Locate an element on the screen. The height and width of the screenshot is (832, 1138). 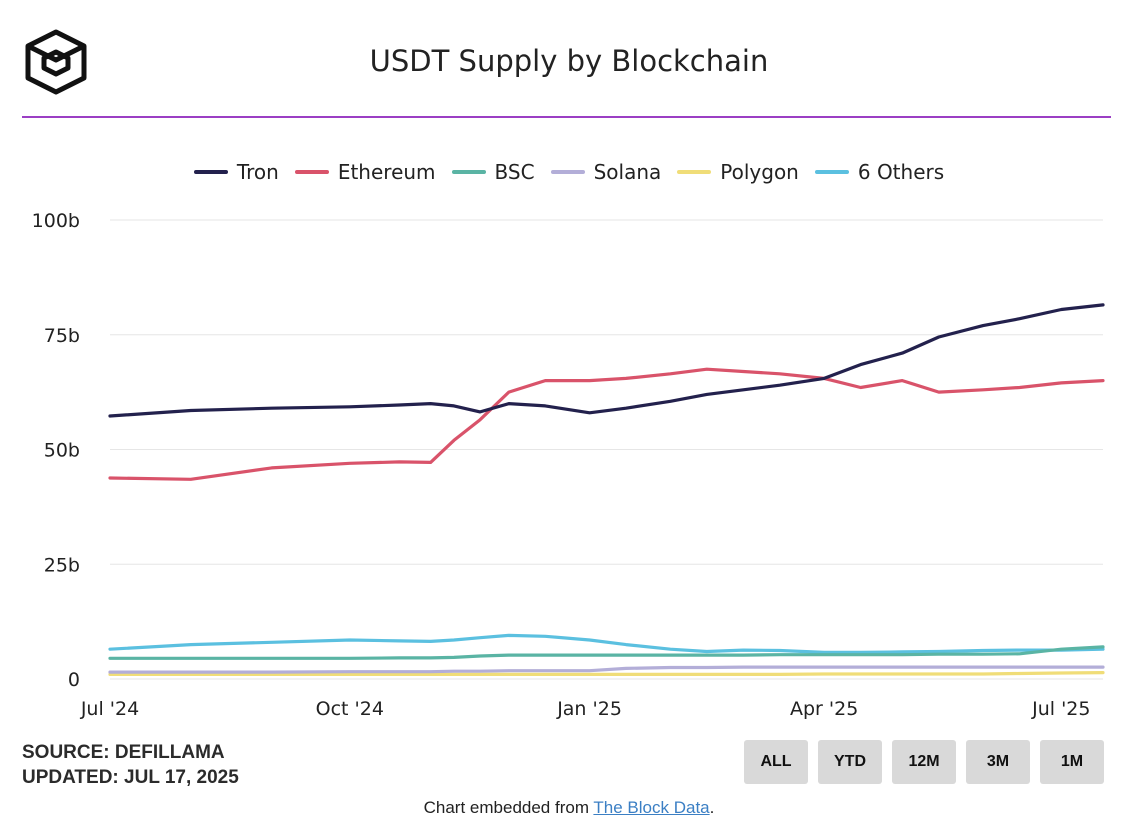
y-tick-label: 100b is located at coordinates (56, 221).